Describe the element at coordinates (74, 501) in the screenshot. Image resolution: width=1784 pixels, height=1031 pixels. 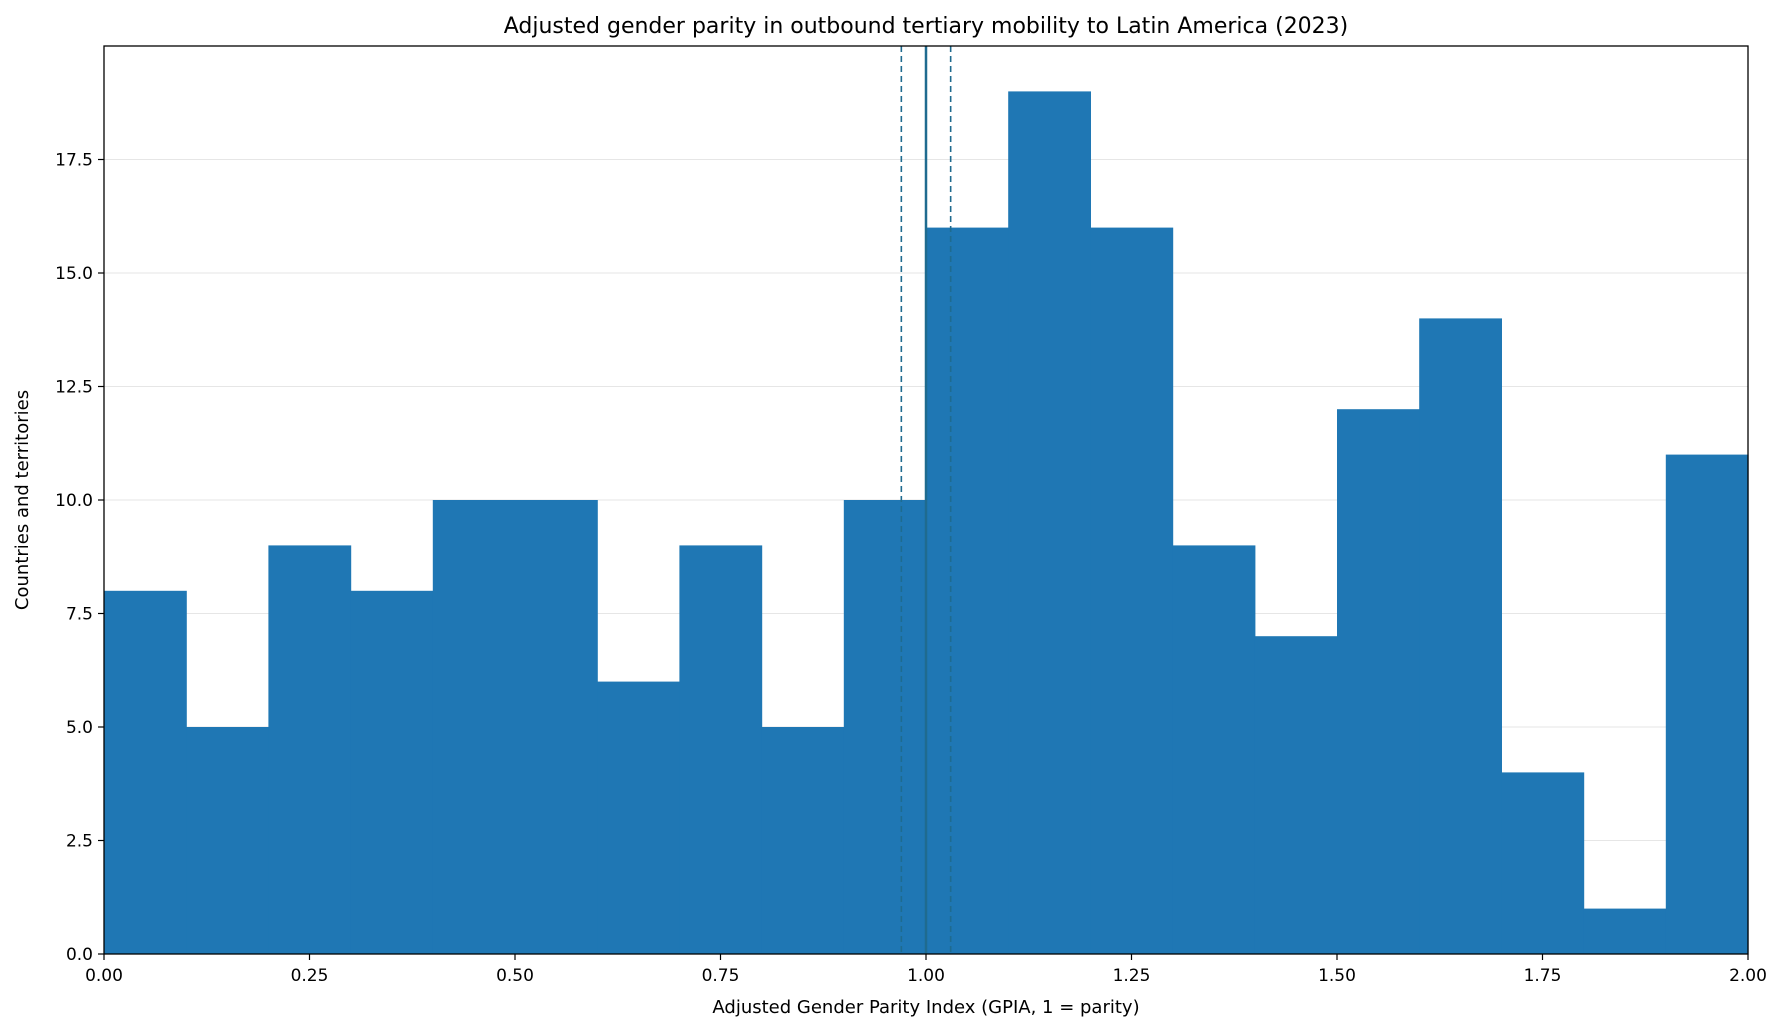
I see `y-tick-label-4: 10.0` at that location.